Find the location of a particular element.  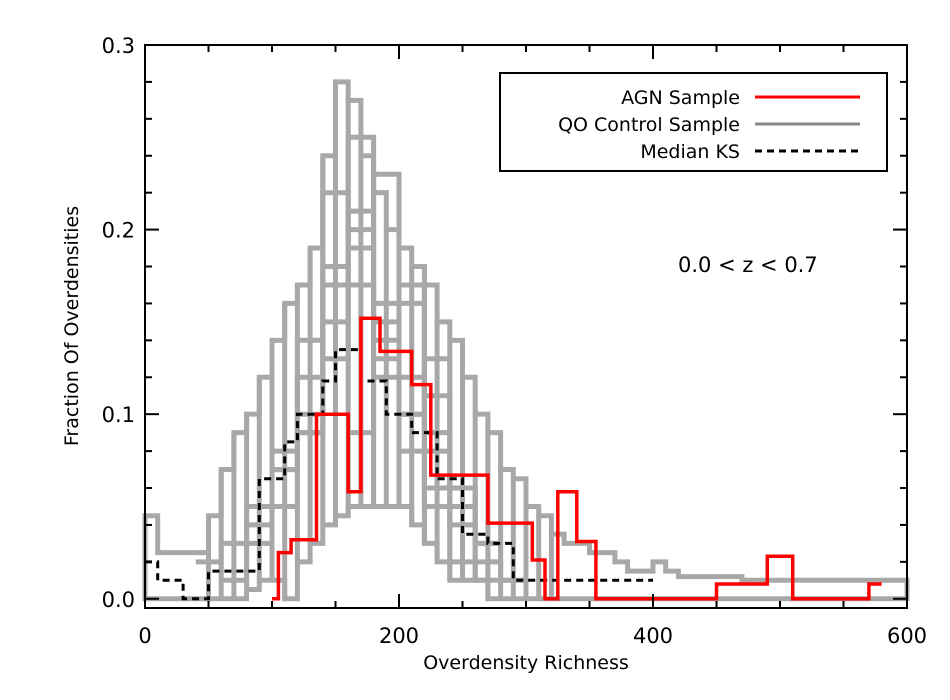

legend-box: AGN Sample QO Control Sample Median KS is located at coordinates (693, 122).